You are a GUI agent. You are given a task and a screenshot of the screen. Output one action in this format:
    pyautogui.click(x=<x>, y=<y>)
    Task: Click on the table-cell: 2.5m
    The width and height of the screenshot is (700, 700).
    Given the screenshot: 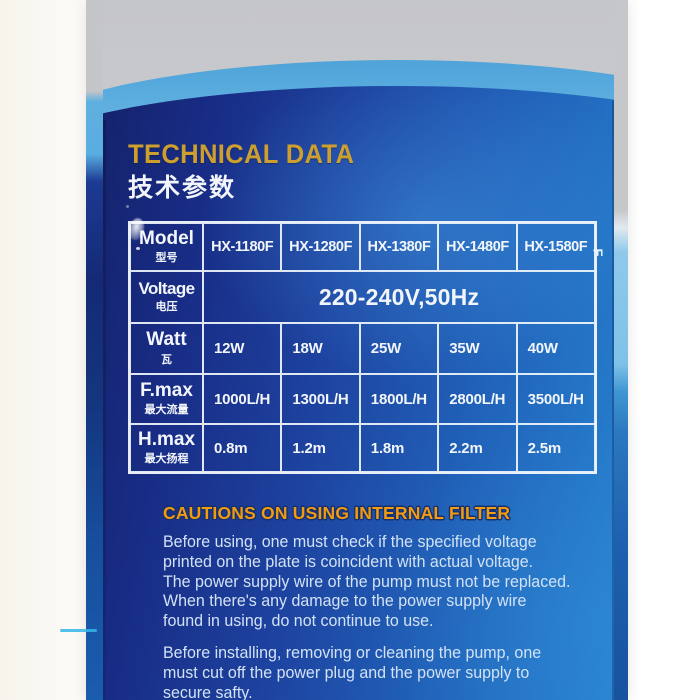 What is the action you would take?
    pyautogui.click(x=555, y=448)
    